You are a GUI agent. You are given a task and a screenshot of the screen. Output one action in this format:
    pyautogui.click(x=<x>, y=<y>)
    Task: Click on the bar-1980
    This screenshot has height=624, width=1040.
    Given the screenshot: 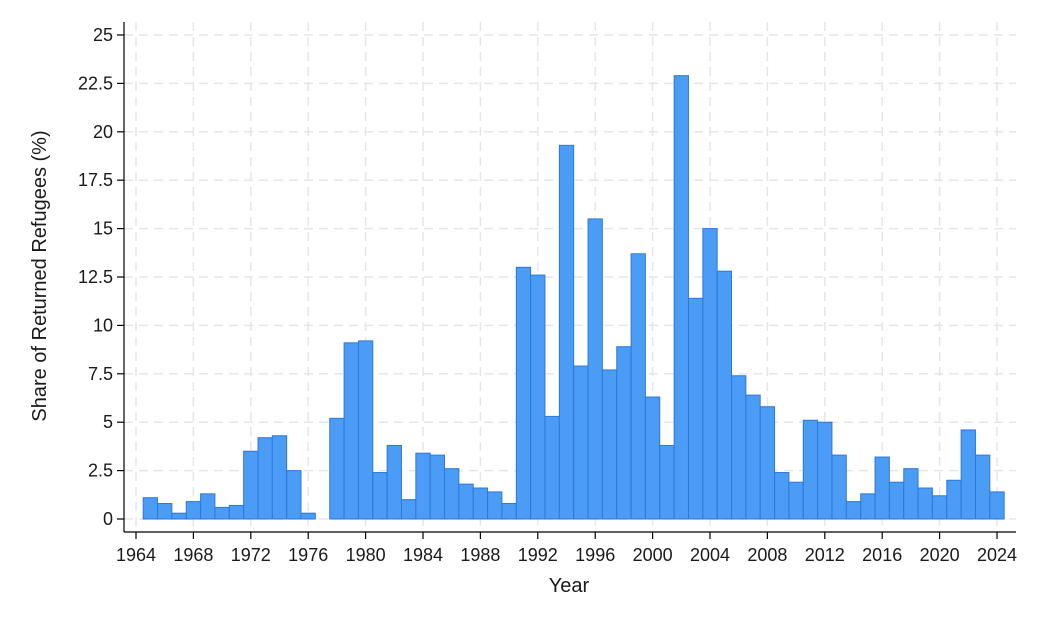 What is the action you would take?
    pyautogui.click(x=365, y=430)
    